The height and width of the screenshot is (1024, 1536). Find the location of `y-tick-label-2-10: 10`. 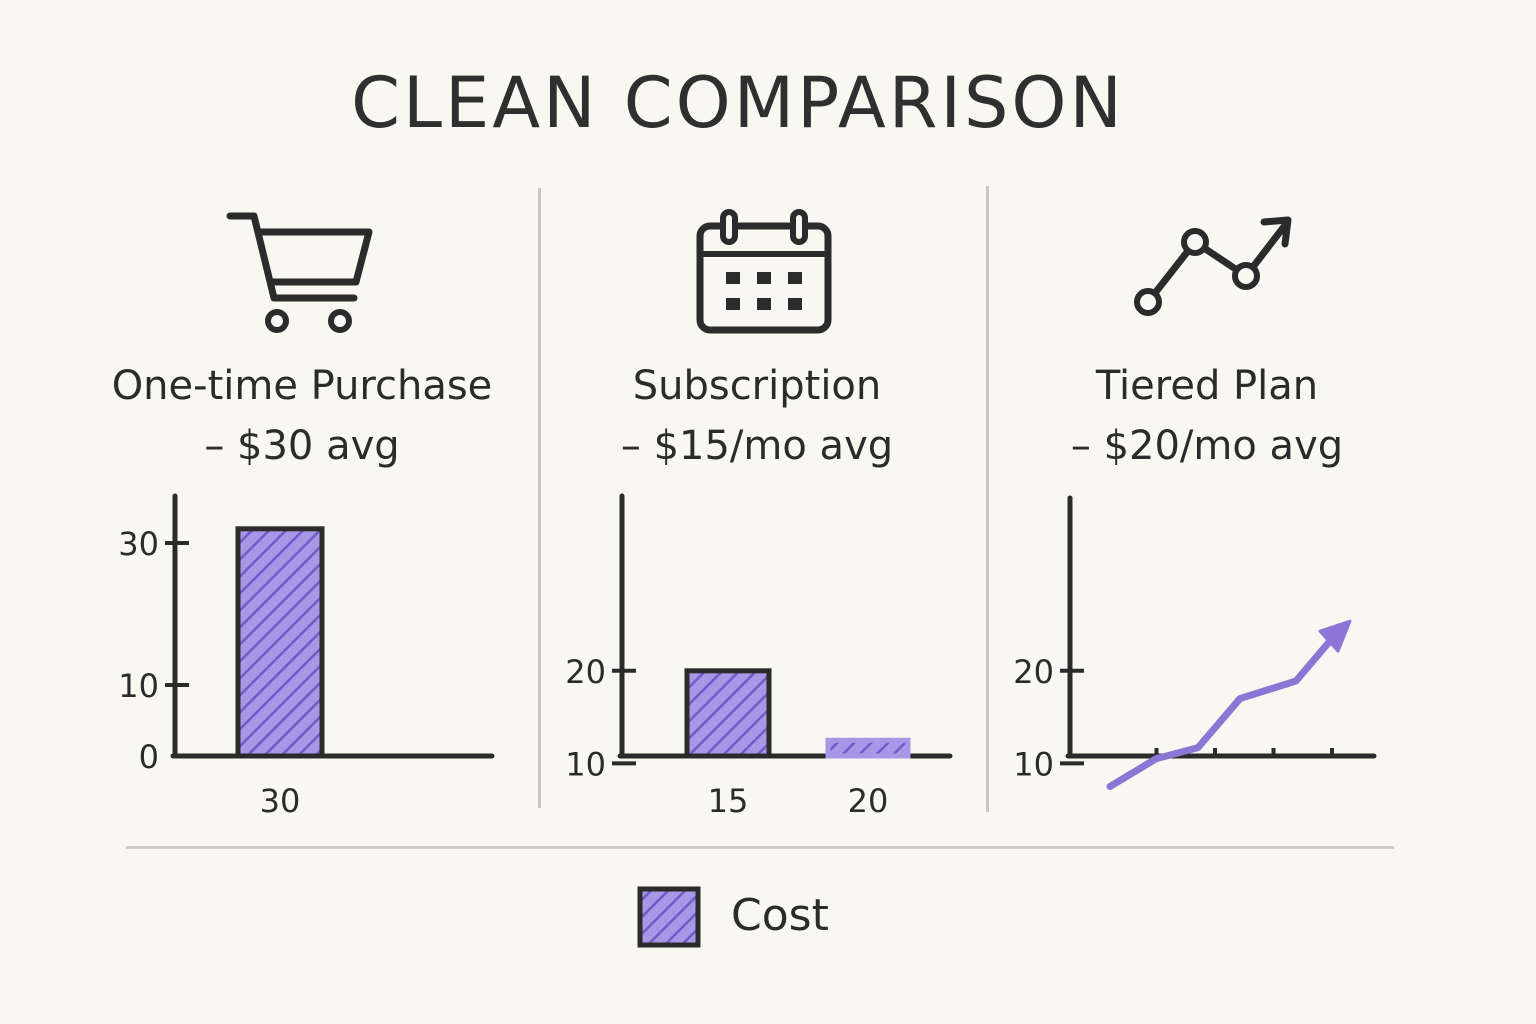

y-tick-label-2-10: 10 is located at coordinates (1033, 764).